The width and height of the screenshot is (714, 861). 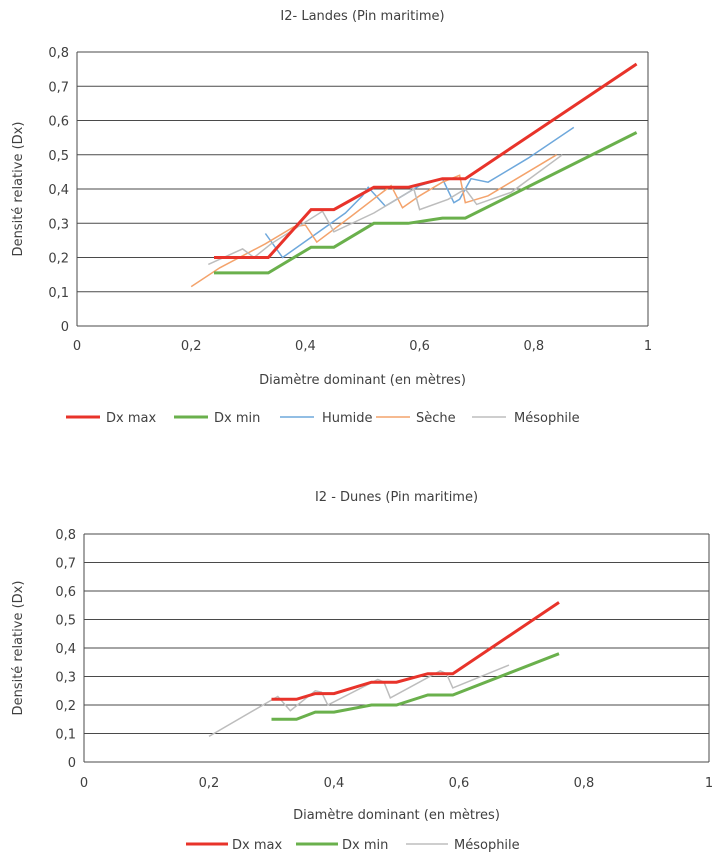 I want to click on landes-x-tick-label: 0,4, so click(x=305, y=346).